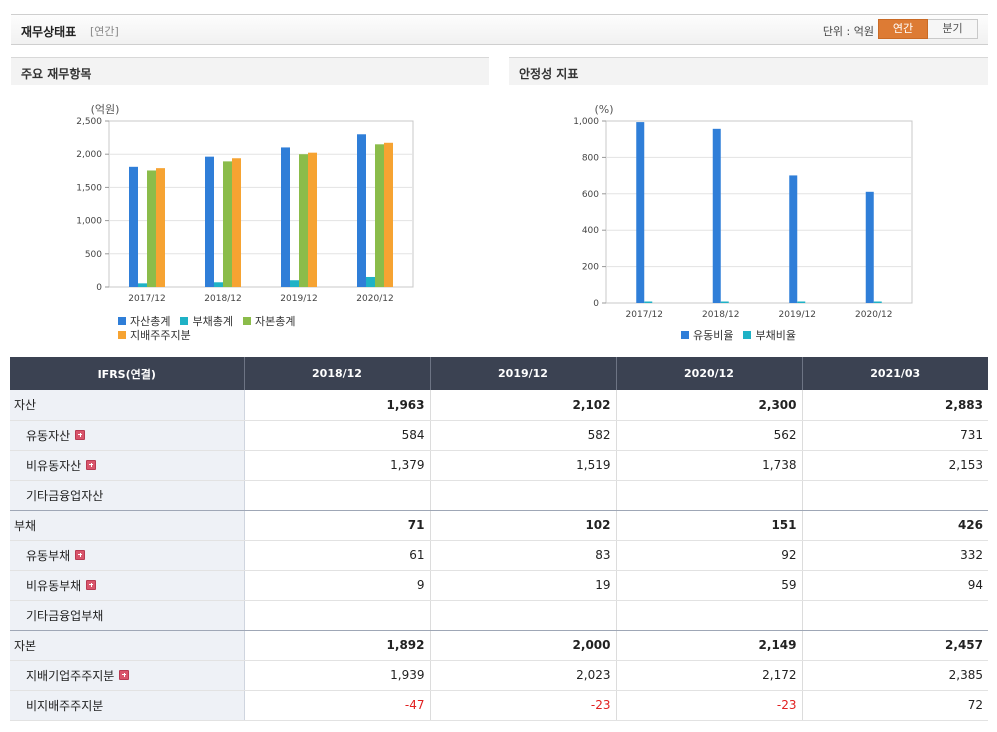  Describe the element at coordinates (895, 373) in the screenshot. I see `column-header: 2021/03` at that location.